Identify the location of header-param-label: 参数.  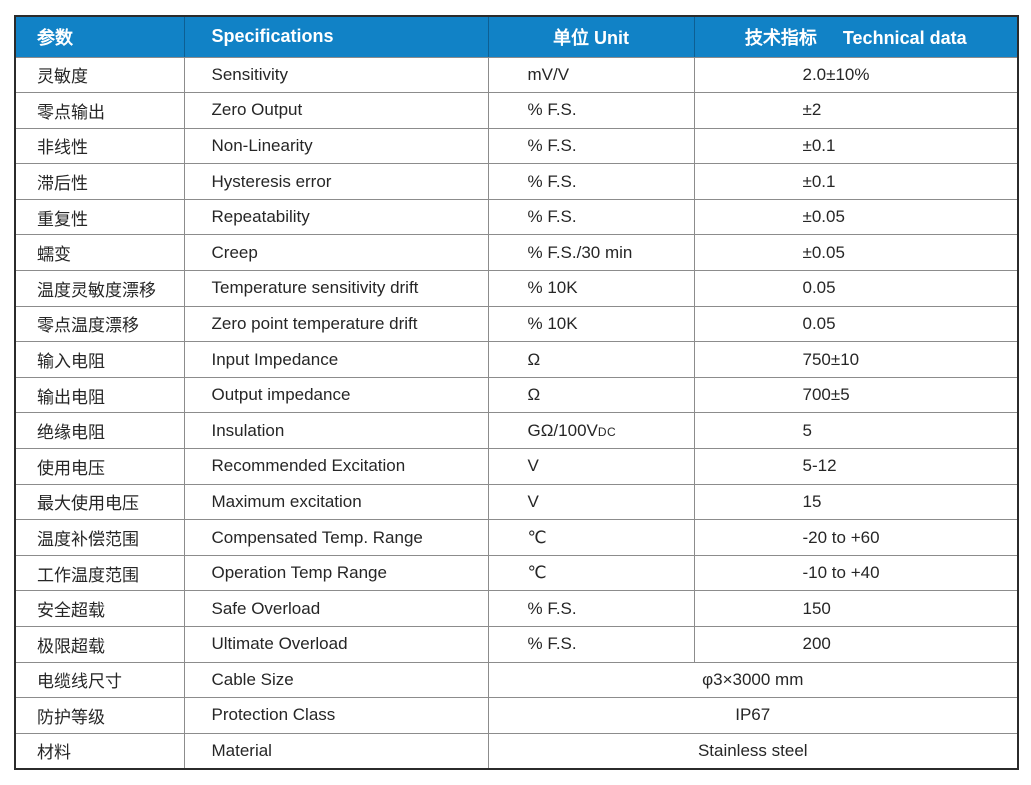
(55, 37).